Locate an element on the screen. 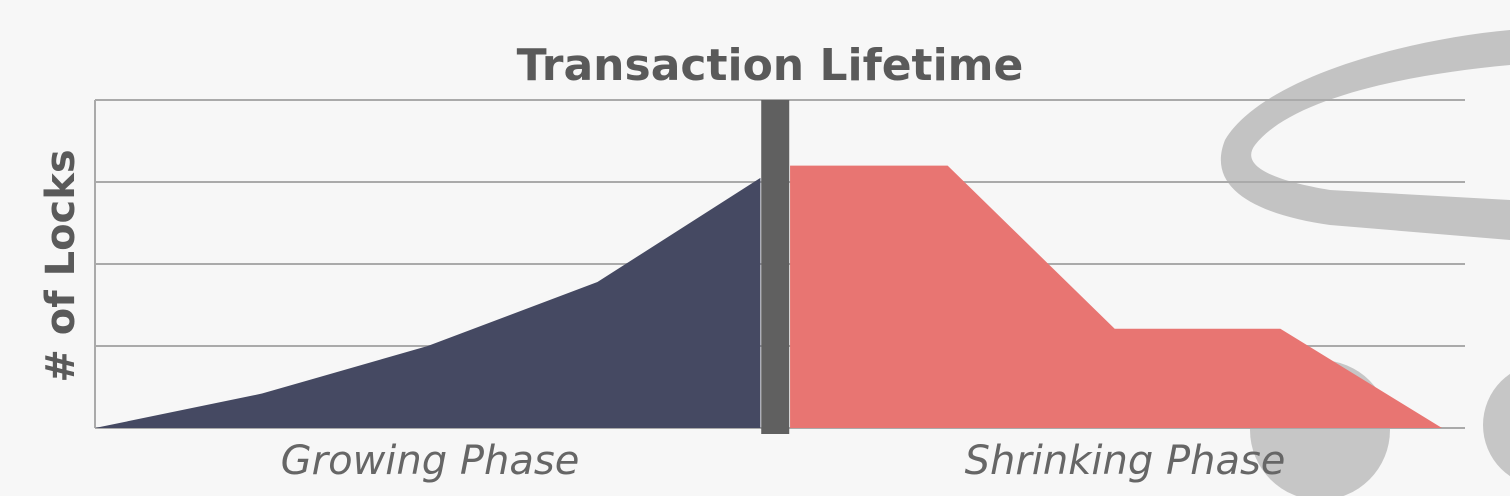 The height and width of the screenshot is (496, 1510). watermark-circle-right is located at coordinates (1496, 425).